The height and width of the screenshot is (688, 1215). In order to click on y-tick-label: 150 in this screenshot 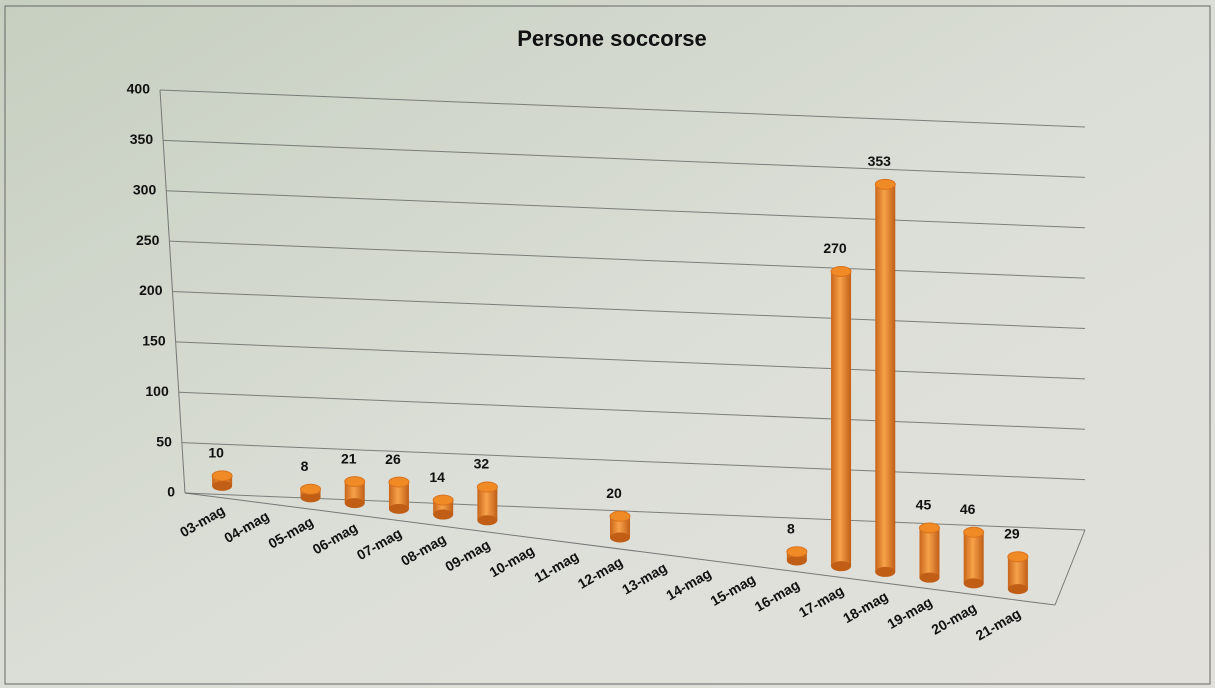, I will do `click(154, 341)`.